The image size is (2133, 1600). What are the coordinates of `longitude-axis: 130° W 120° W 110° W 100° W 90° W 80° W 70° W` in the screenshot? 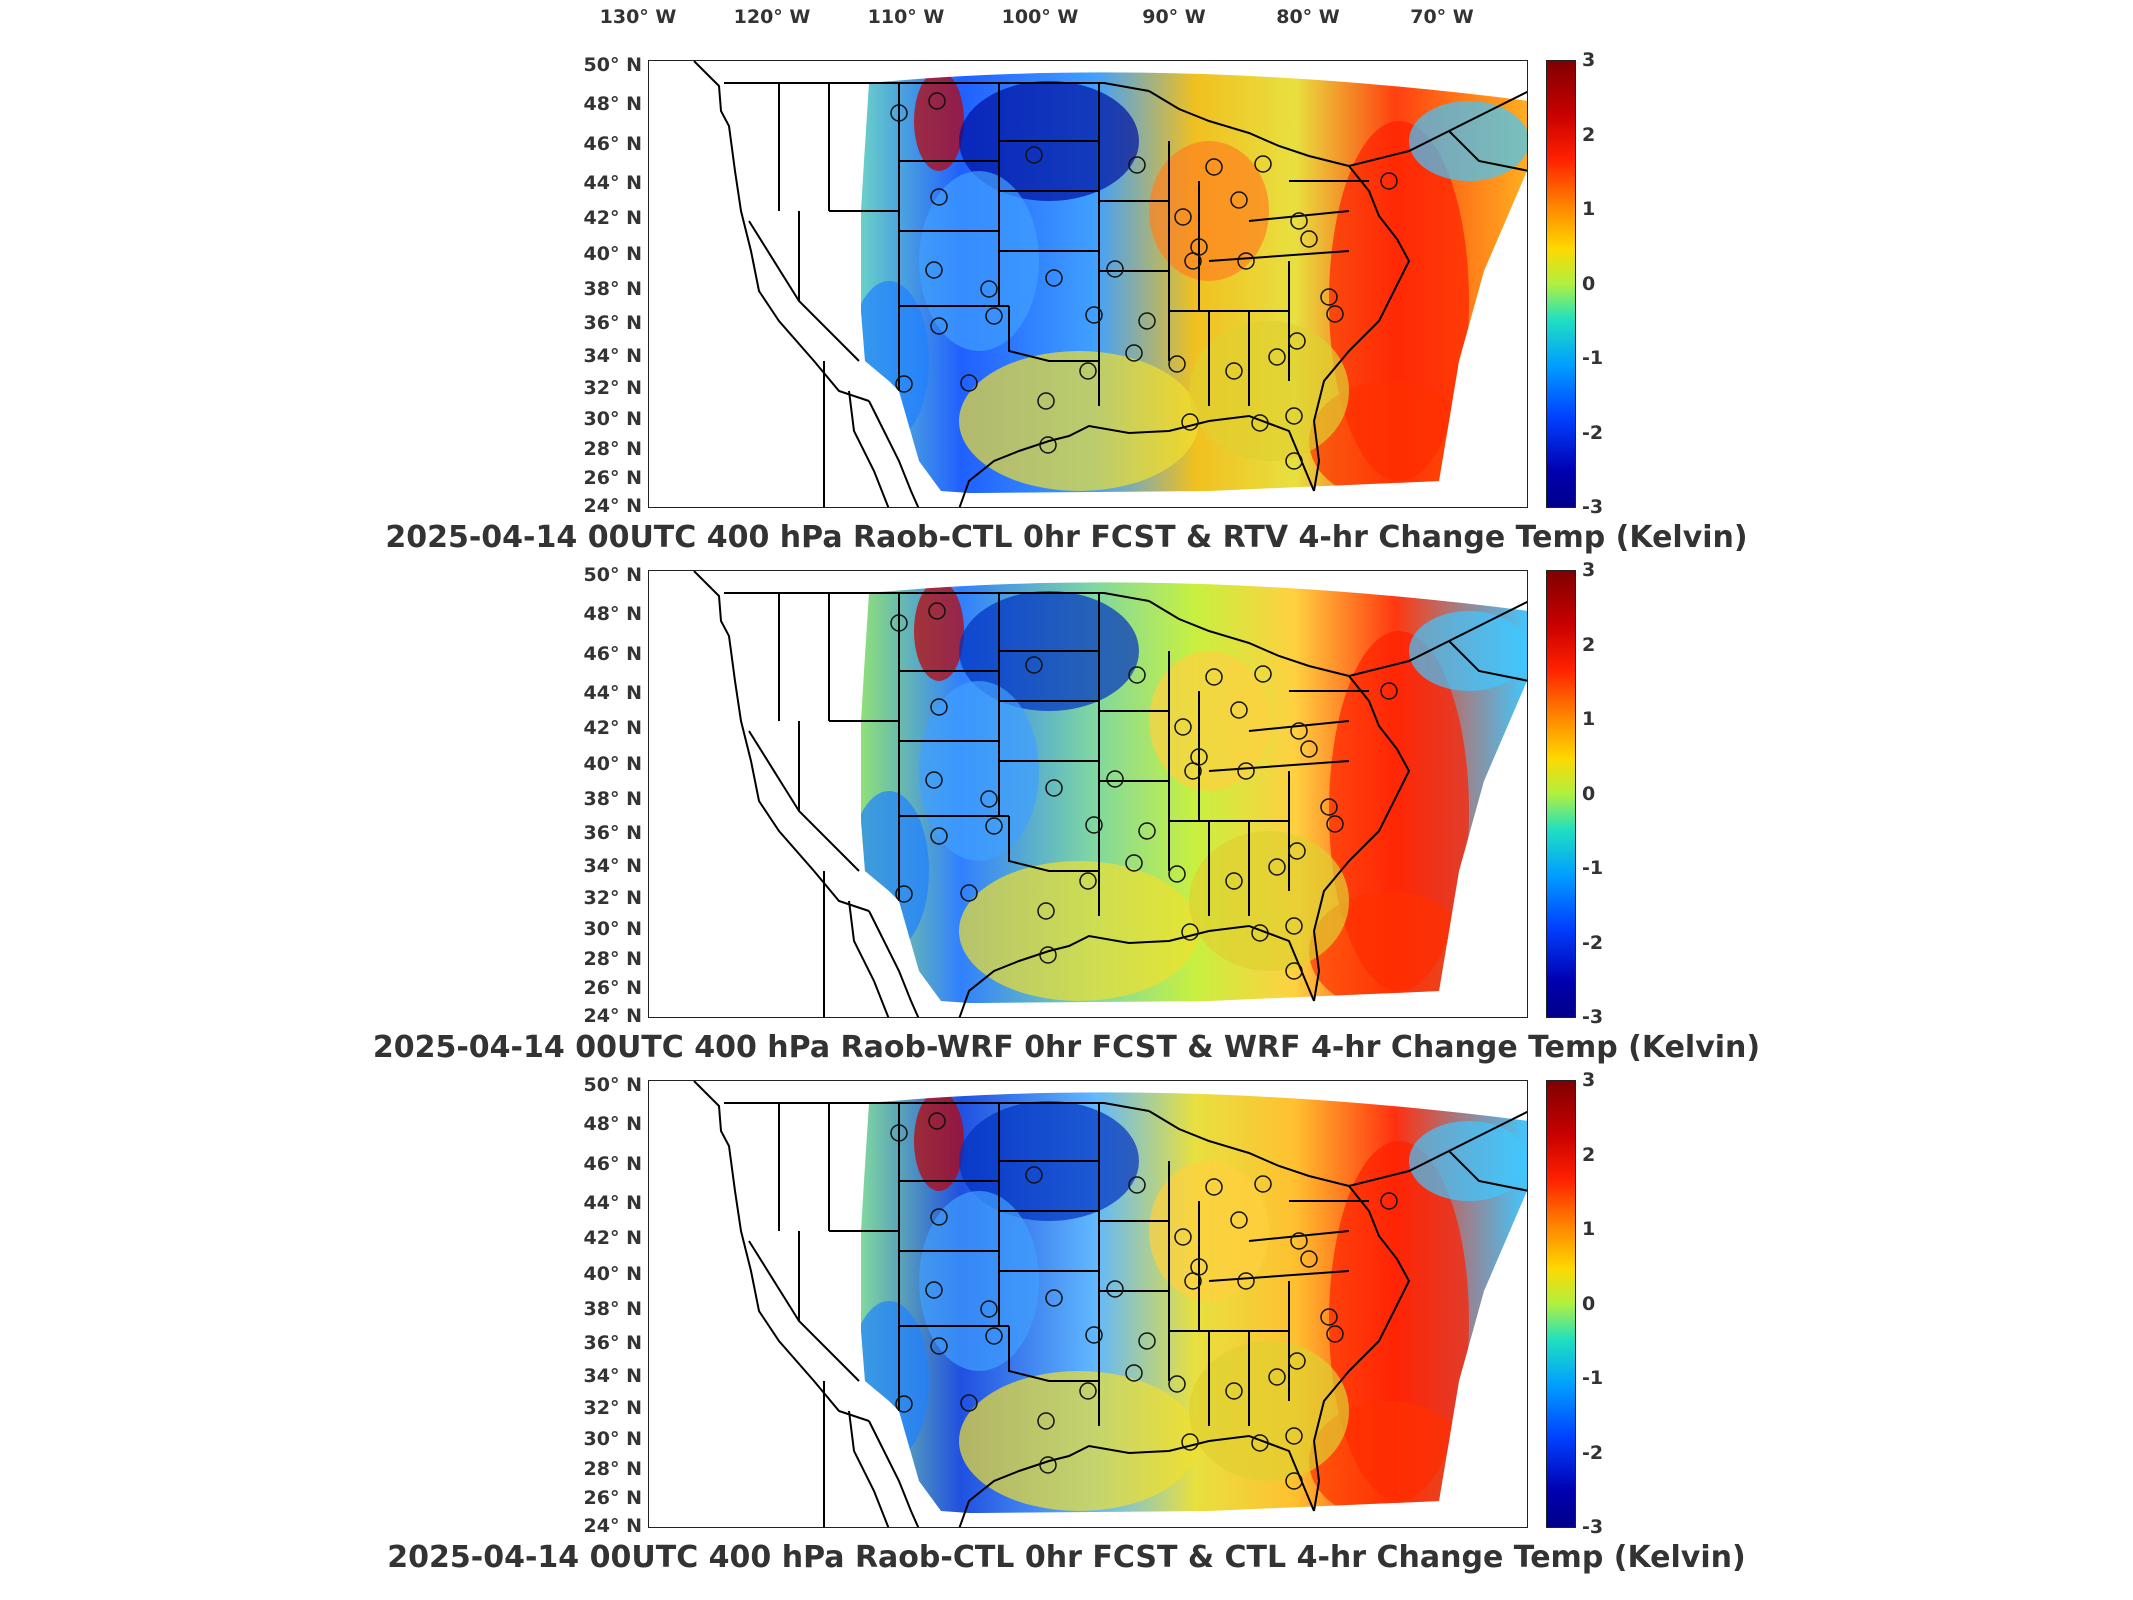 It's located at (1066, 23).